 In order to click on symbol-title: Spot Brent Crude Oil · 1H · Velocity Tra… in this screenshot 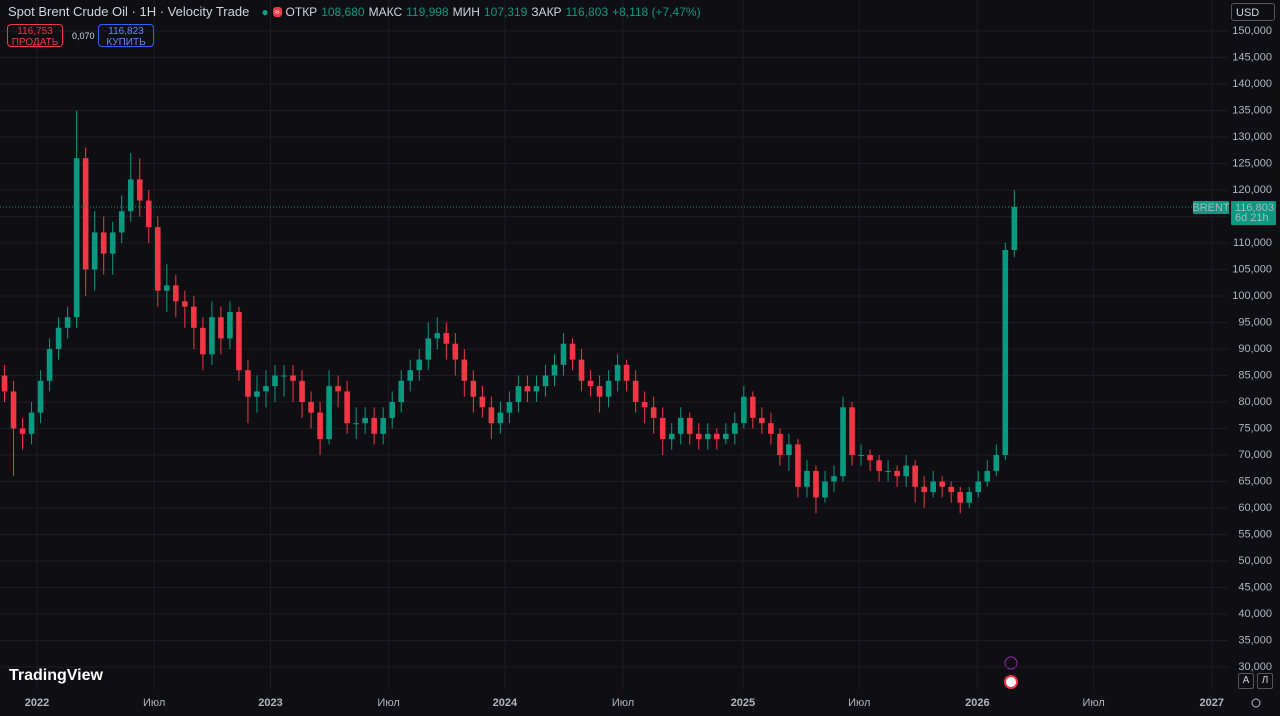, I will do `click(129, 11)`.